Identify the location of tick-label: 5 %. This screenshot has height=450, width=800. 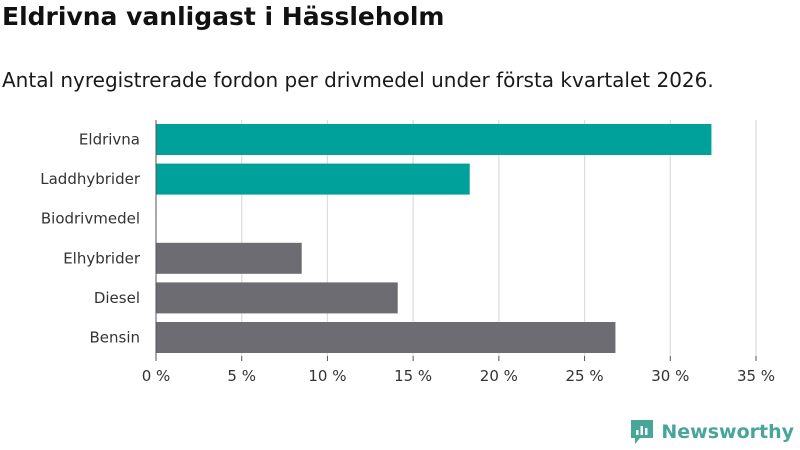
(241, 376).